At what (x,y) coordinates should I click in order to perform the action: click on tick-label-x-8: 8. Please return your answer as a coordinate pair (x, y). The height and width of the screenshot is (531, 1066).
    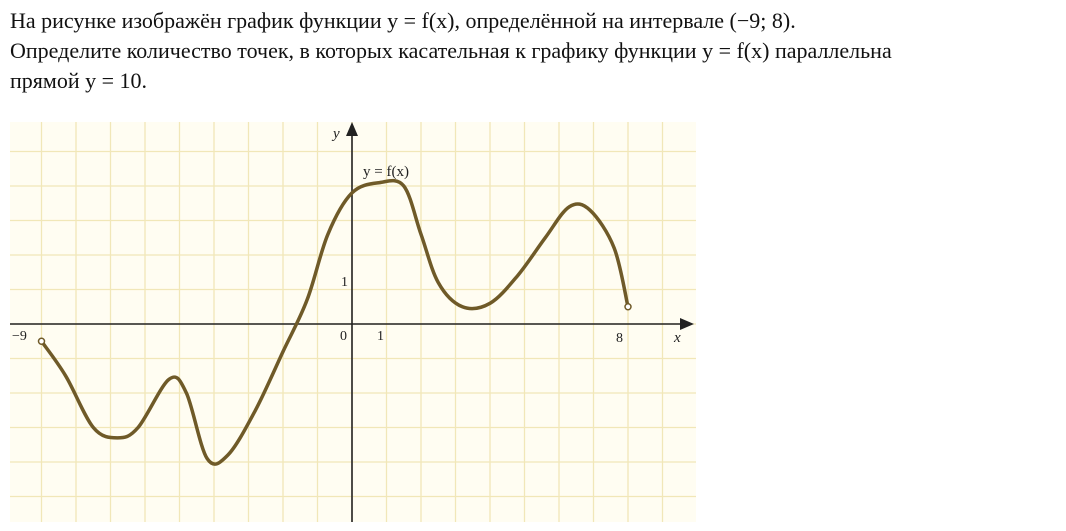
    Looking at the image, I should click on (619, 338).